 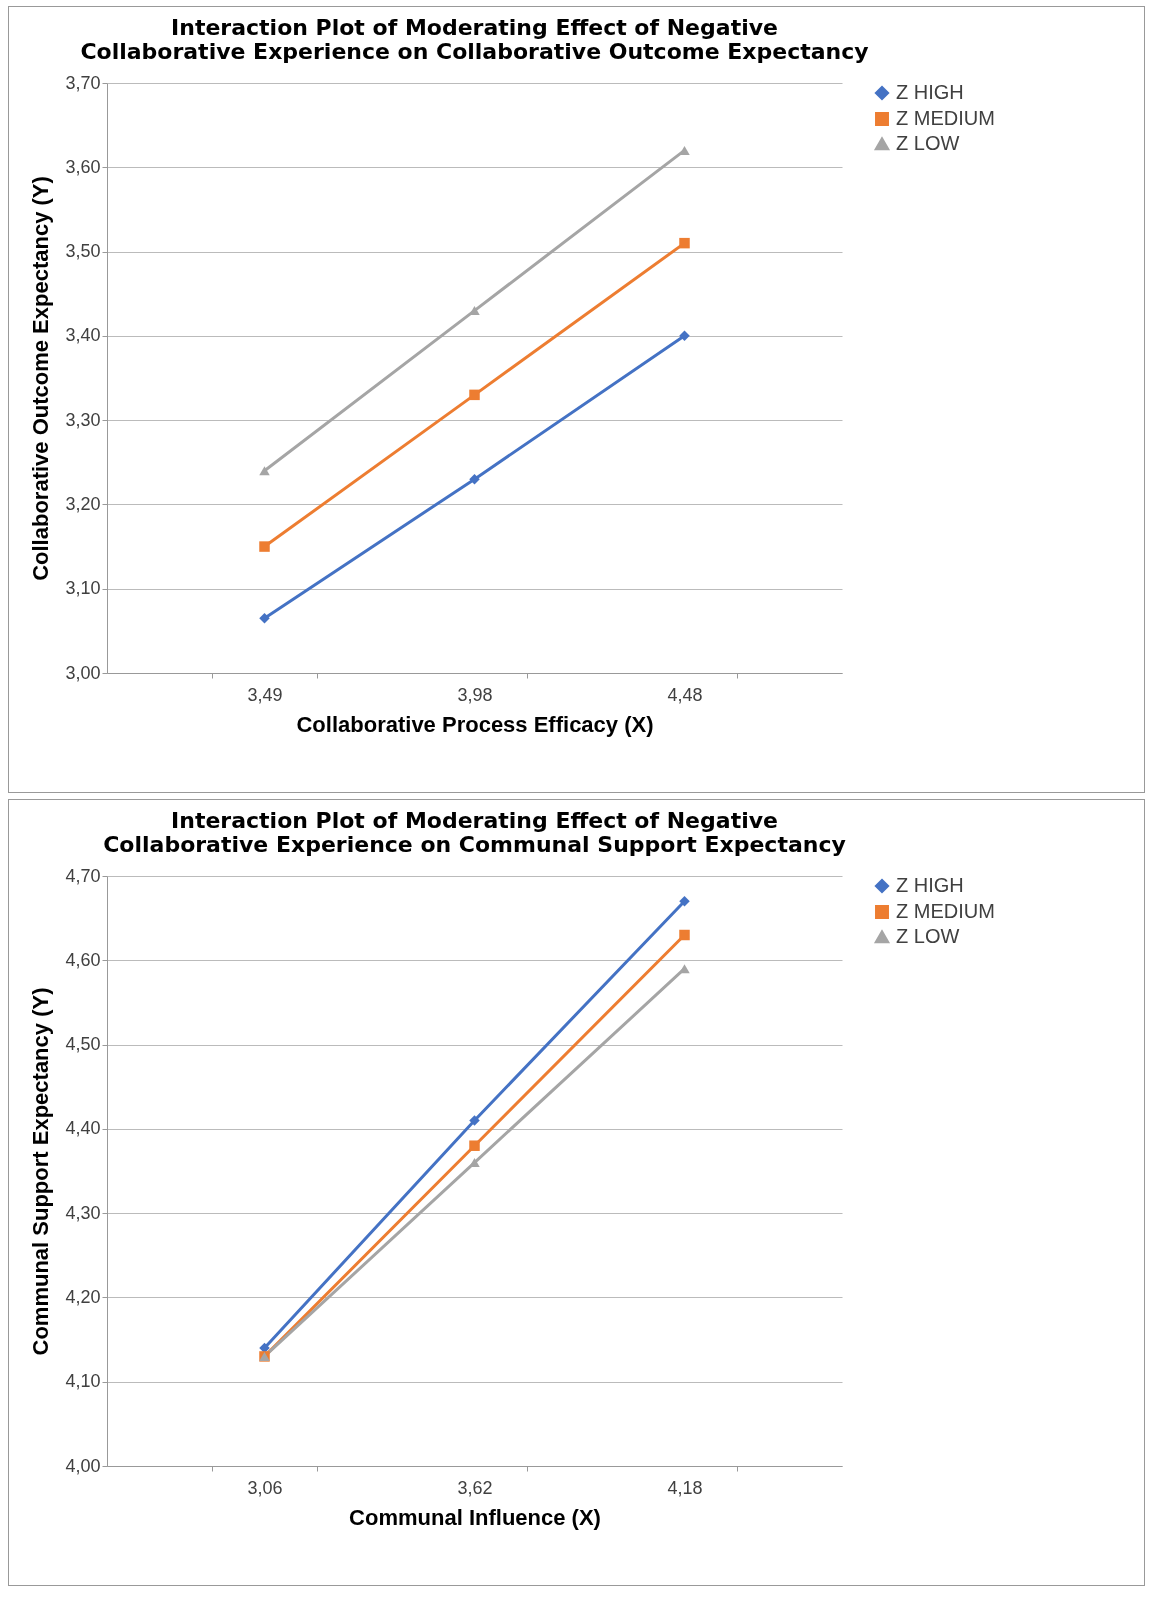 I want to click on y-tick-label: 3,70, so click(x=83, y=82).